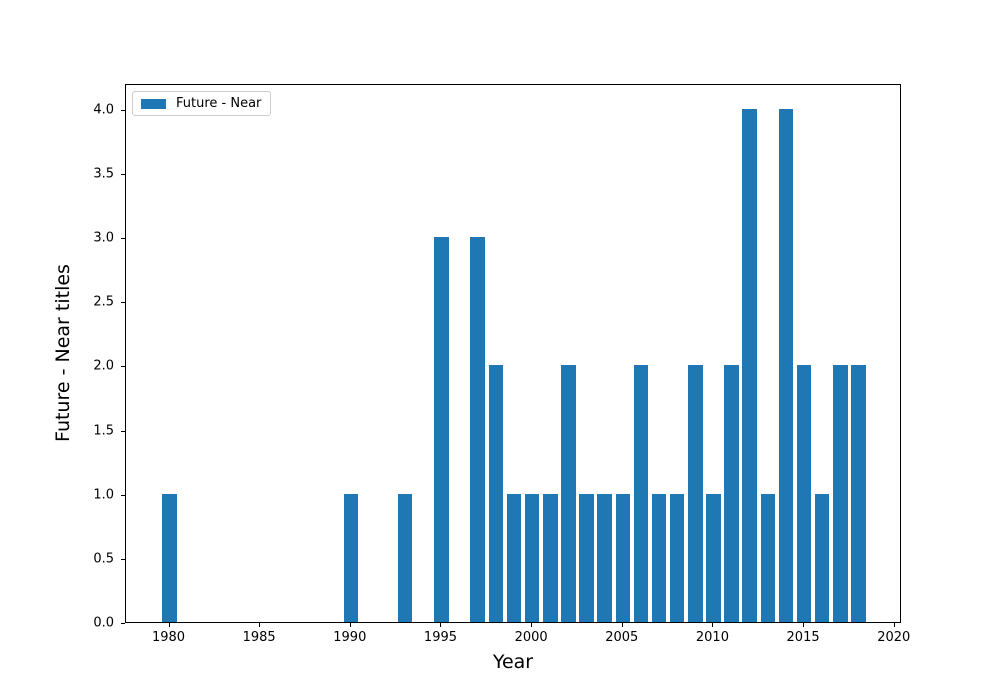 The width and height of the screenshot is (1000, 700). I want to click on bar-1999, so click(514, 557).